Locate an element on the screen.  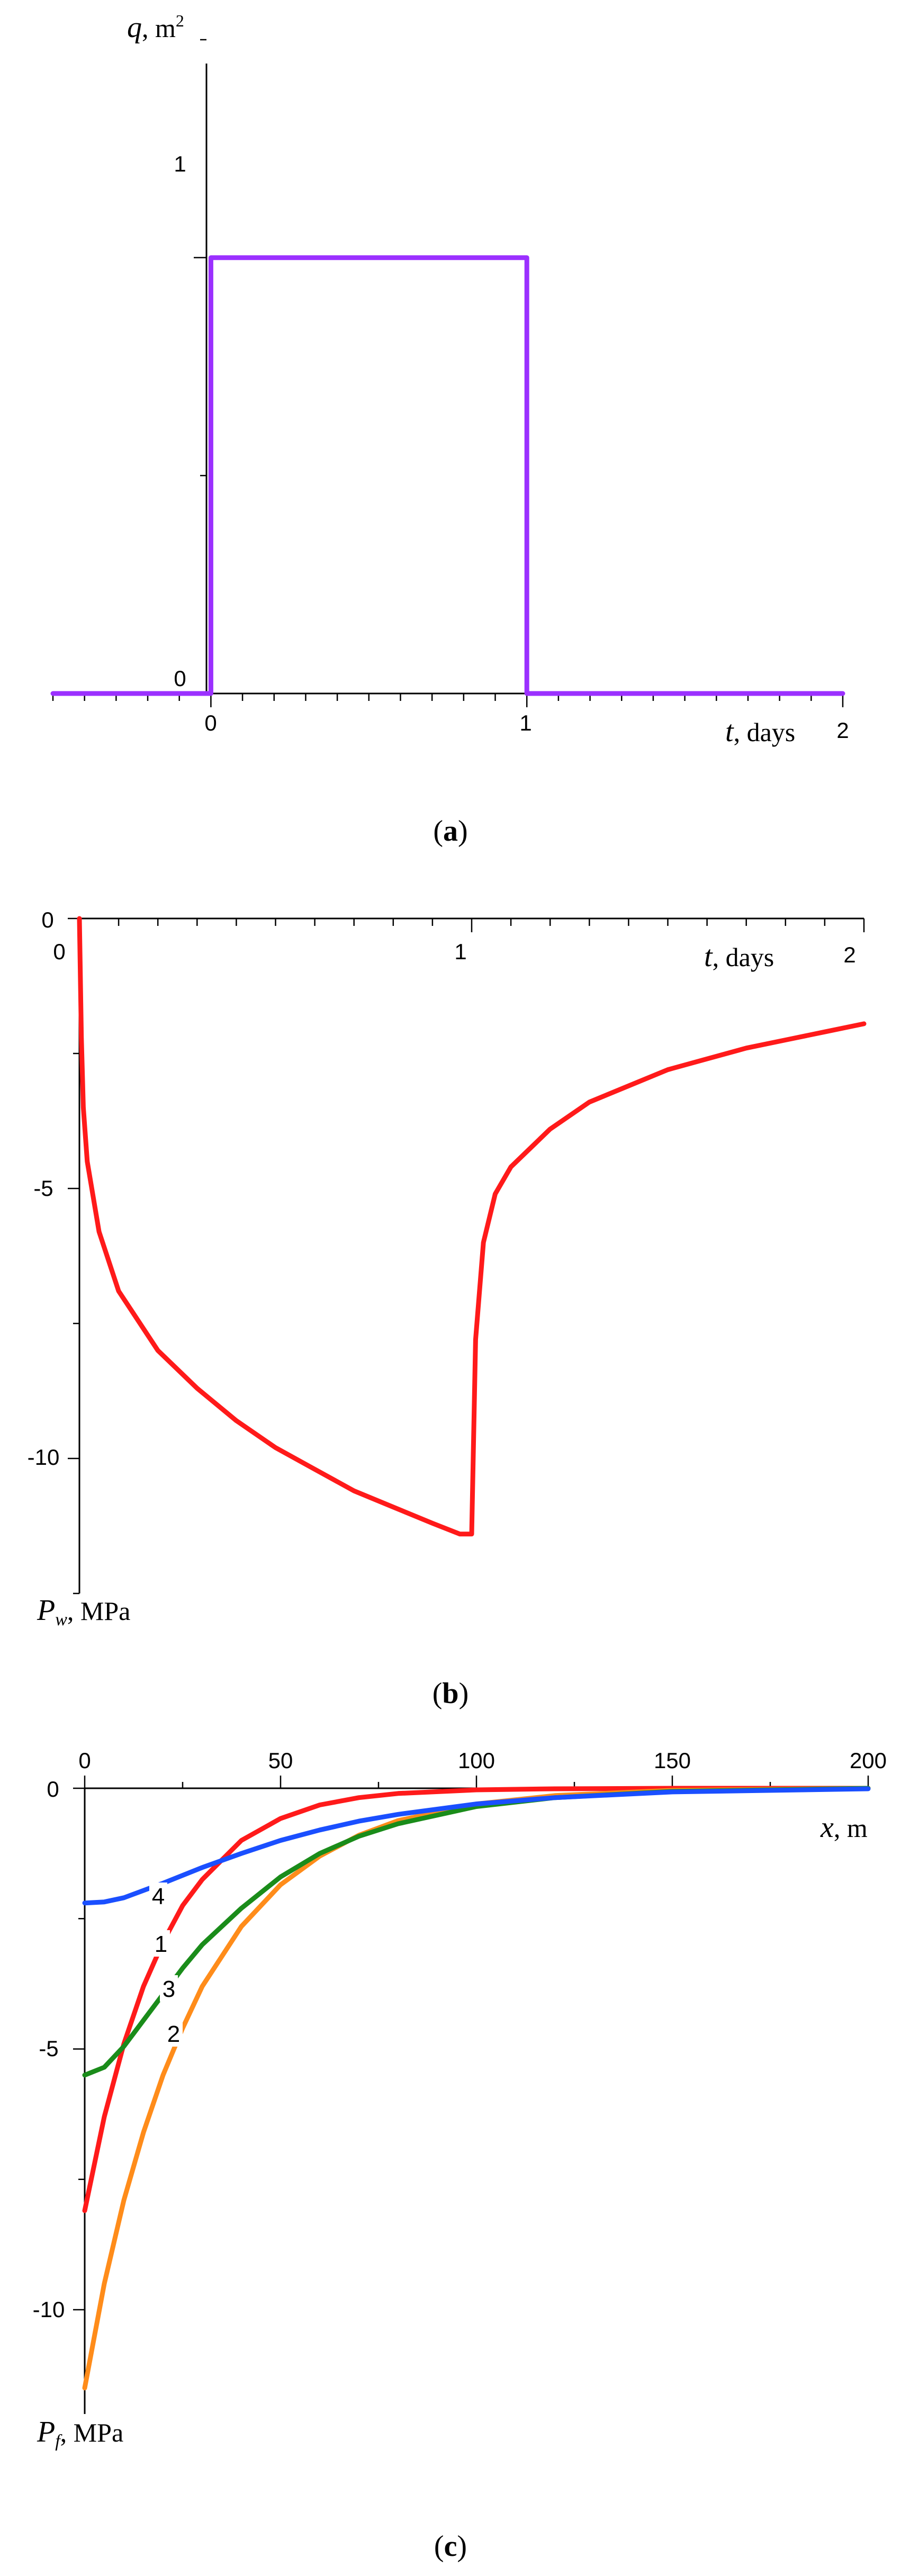
panel-b-x-tick-label-1: 1 is located at coordinates (460, 952).